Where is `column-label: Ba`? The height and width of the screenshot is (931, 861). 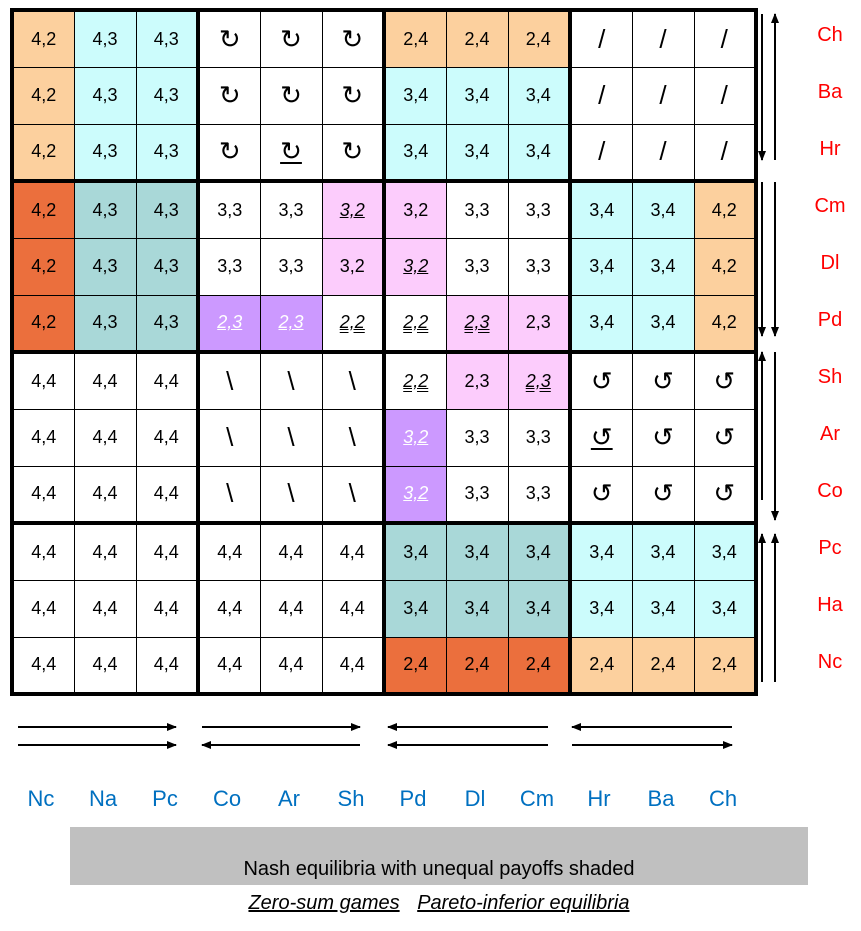 column-label: Ba is located at coordinates (661, 798).